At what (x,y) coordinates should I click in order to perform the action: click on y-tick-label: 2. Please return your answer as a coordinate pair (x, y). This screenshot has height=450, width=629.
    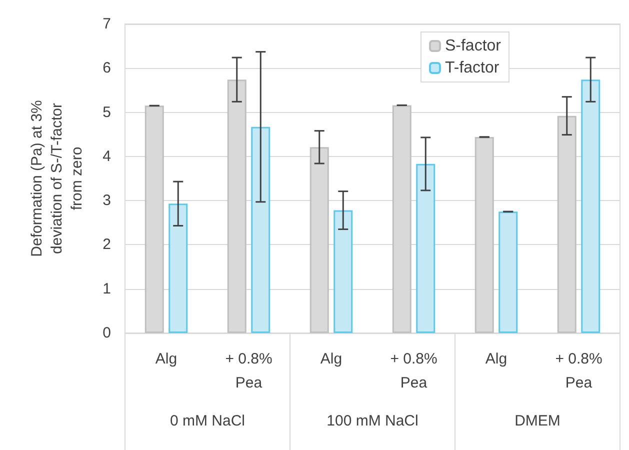
    Looking at the image, I should click on (106, 245).